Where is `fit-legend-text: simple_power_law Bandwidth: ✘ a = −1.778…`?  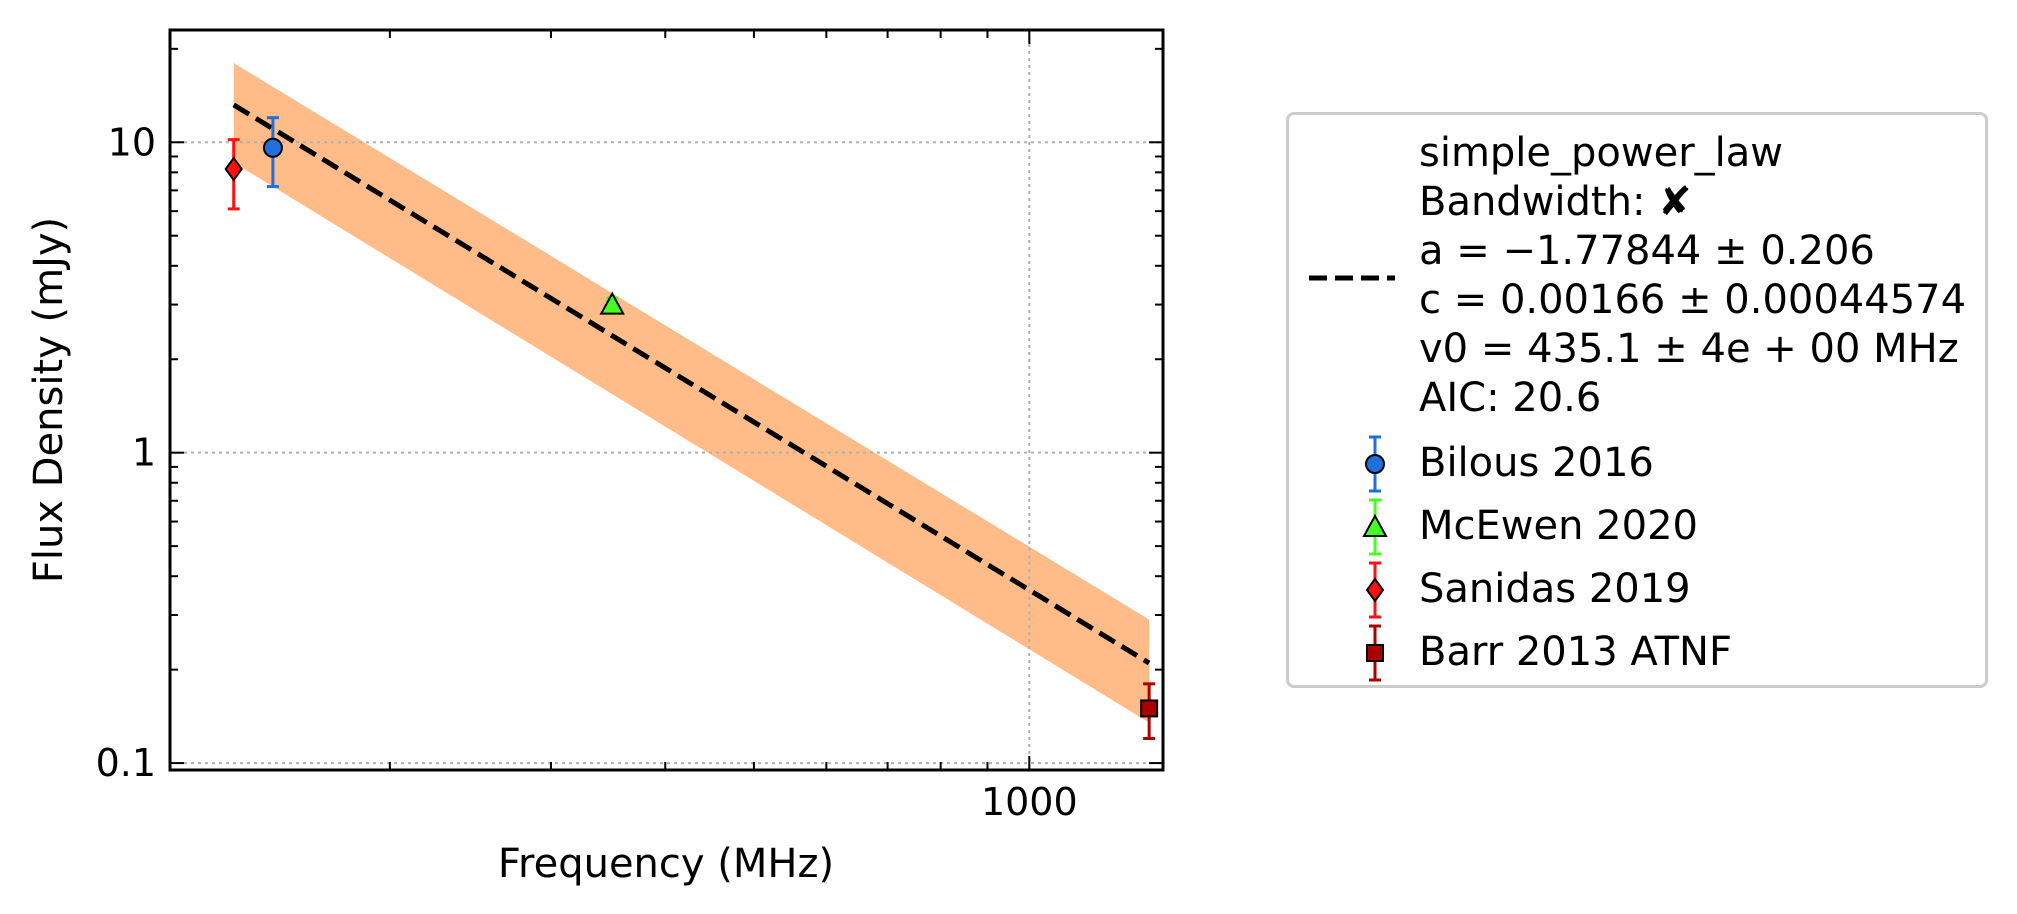
fit-legend-text: simple_power_law Bandwidth: ✘ a = −1.778… is located at coordinates (1692, 276).